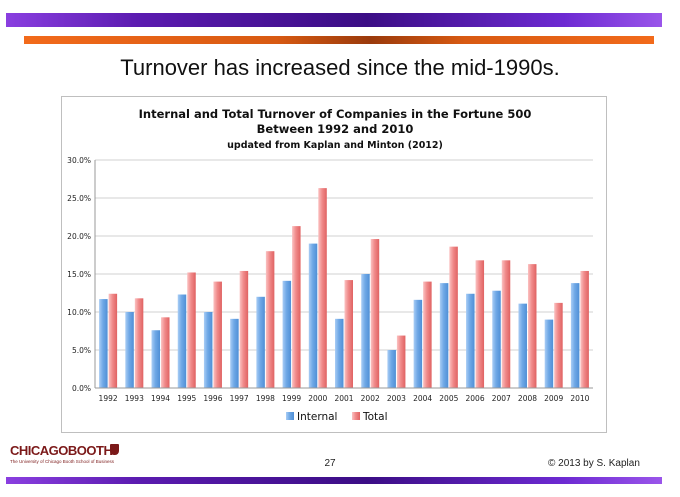 Image resolution: width=680 pixels, height=497 pixels. What do you see at coordinates (475, 398) in the screenshot?
I see `x-tick-label: 2006` at bounding box center [475, 398].